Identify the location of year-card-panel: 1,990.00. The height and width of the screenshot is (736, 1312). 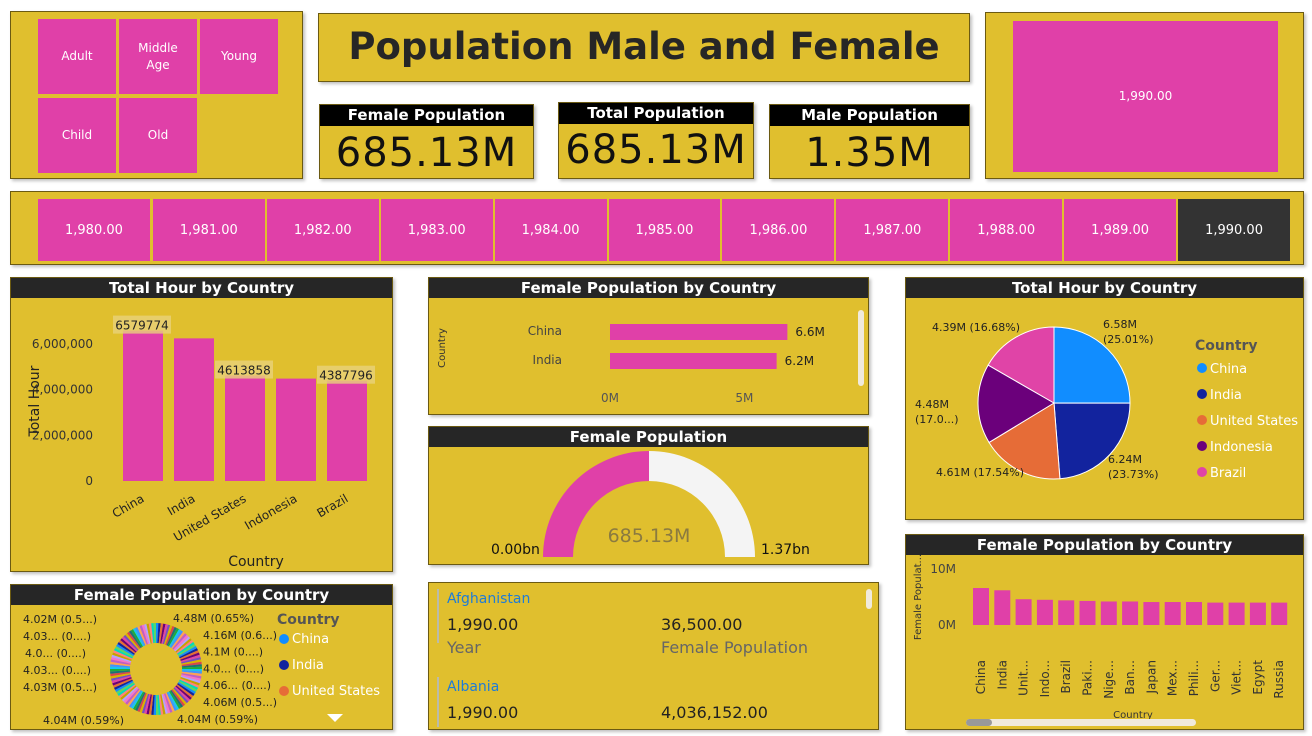
(1144, 95).